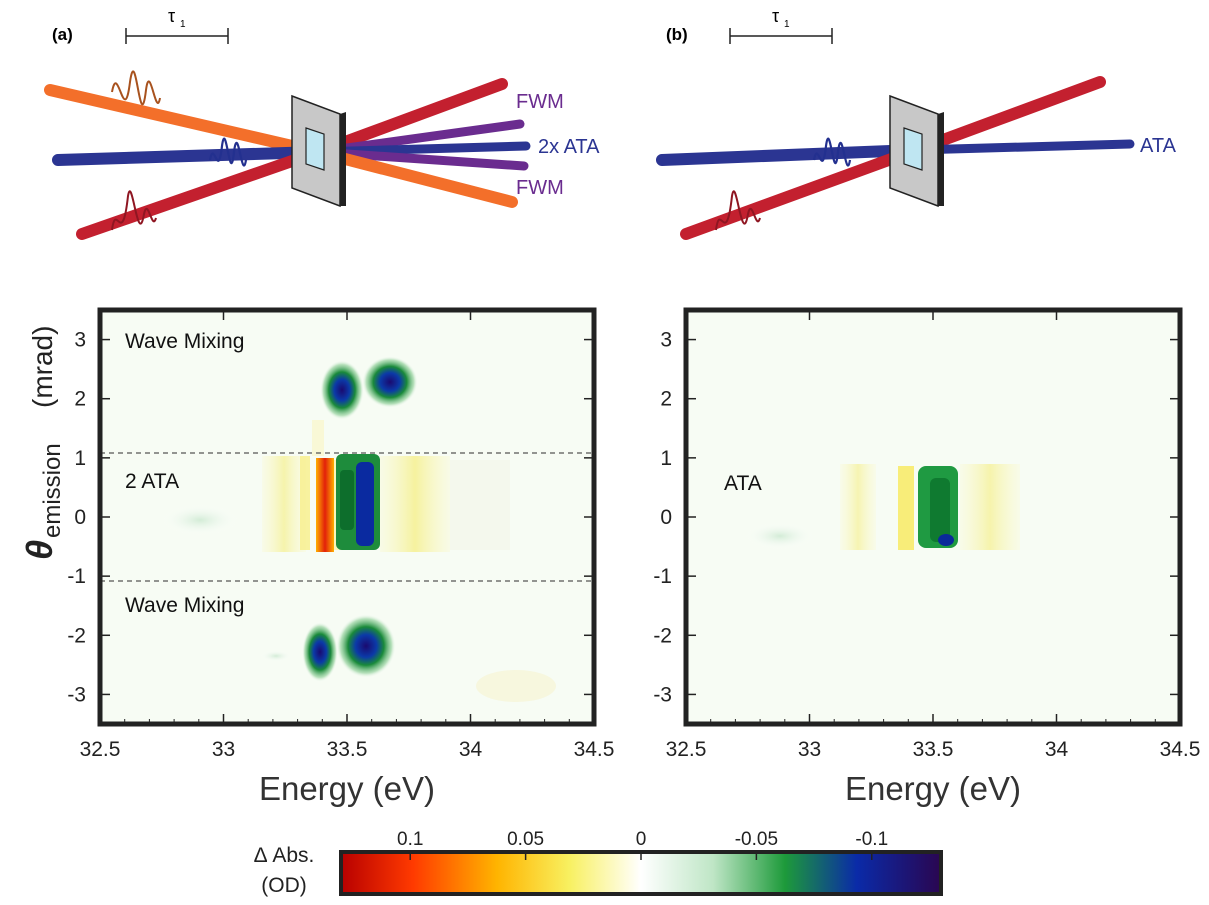  Describe the element at coordinates (641, 839) in the screenshot. I see `colorbar-tick-label: 0` at that location.